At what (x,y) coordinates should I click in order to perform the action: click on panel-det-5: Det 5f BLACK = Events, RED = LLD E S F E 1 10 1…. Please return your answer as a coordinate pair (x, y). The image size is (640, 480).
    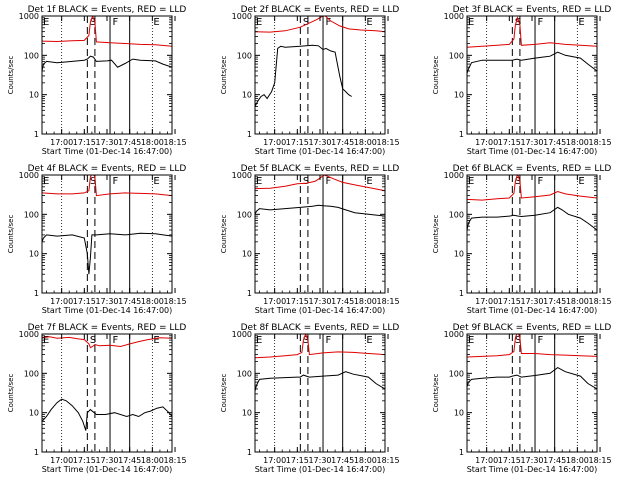
    Looking at the image, I should click on (310, 239).